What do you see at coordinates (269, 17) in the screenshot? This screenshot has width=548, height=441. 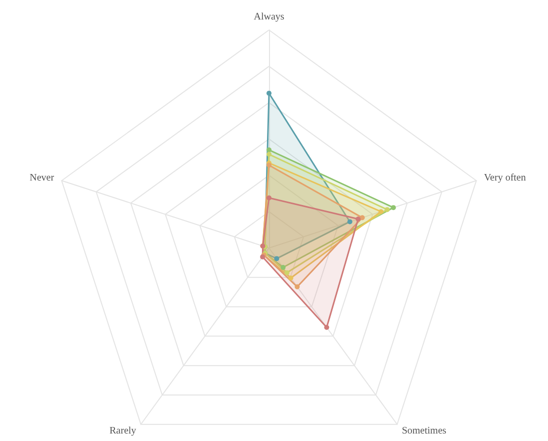 I see `spoke-label: Always` at bounding box center [269, 17].